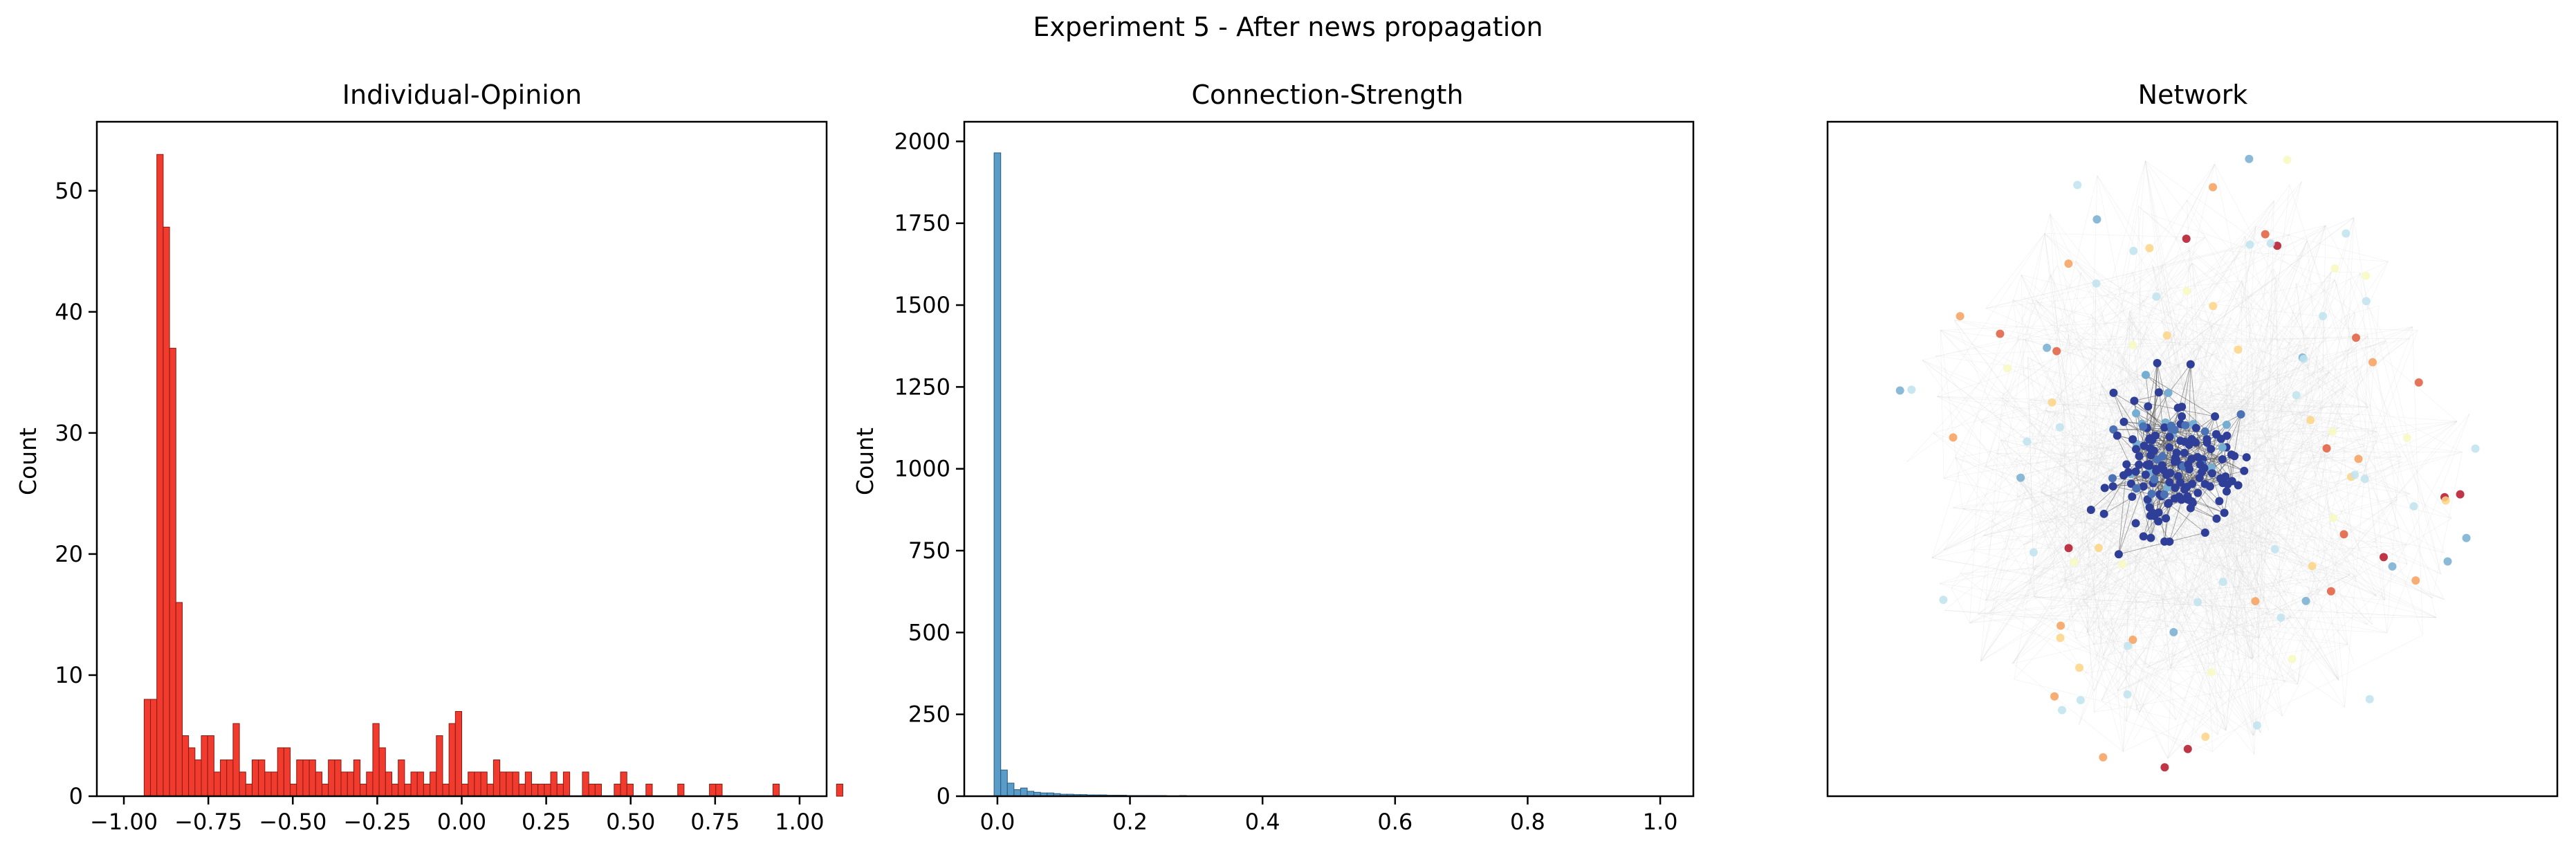 The image size is (2576, 855). I want to click on y-tick-label: 50, so click(69, 191).